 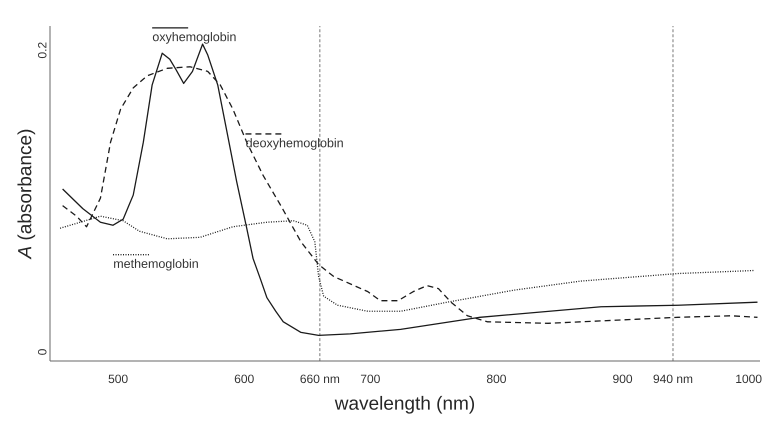 I want to click on x-tick-label: 1000, so click(x=749, y=379).